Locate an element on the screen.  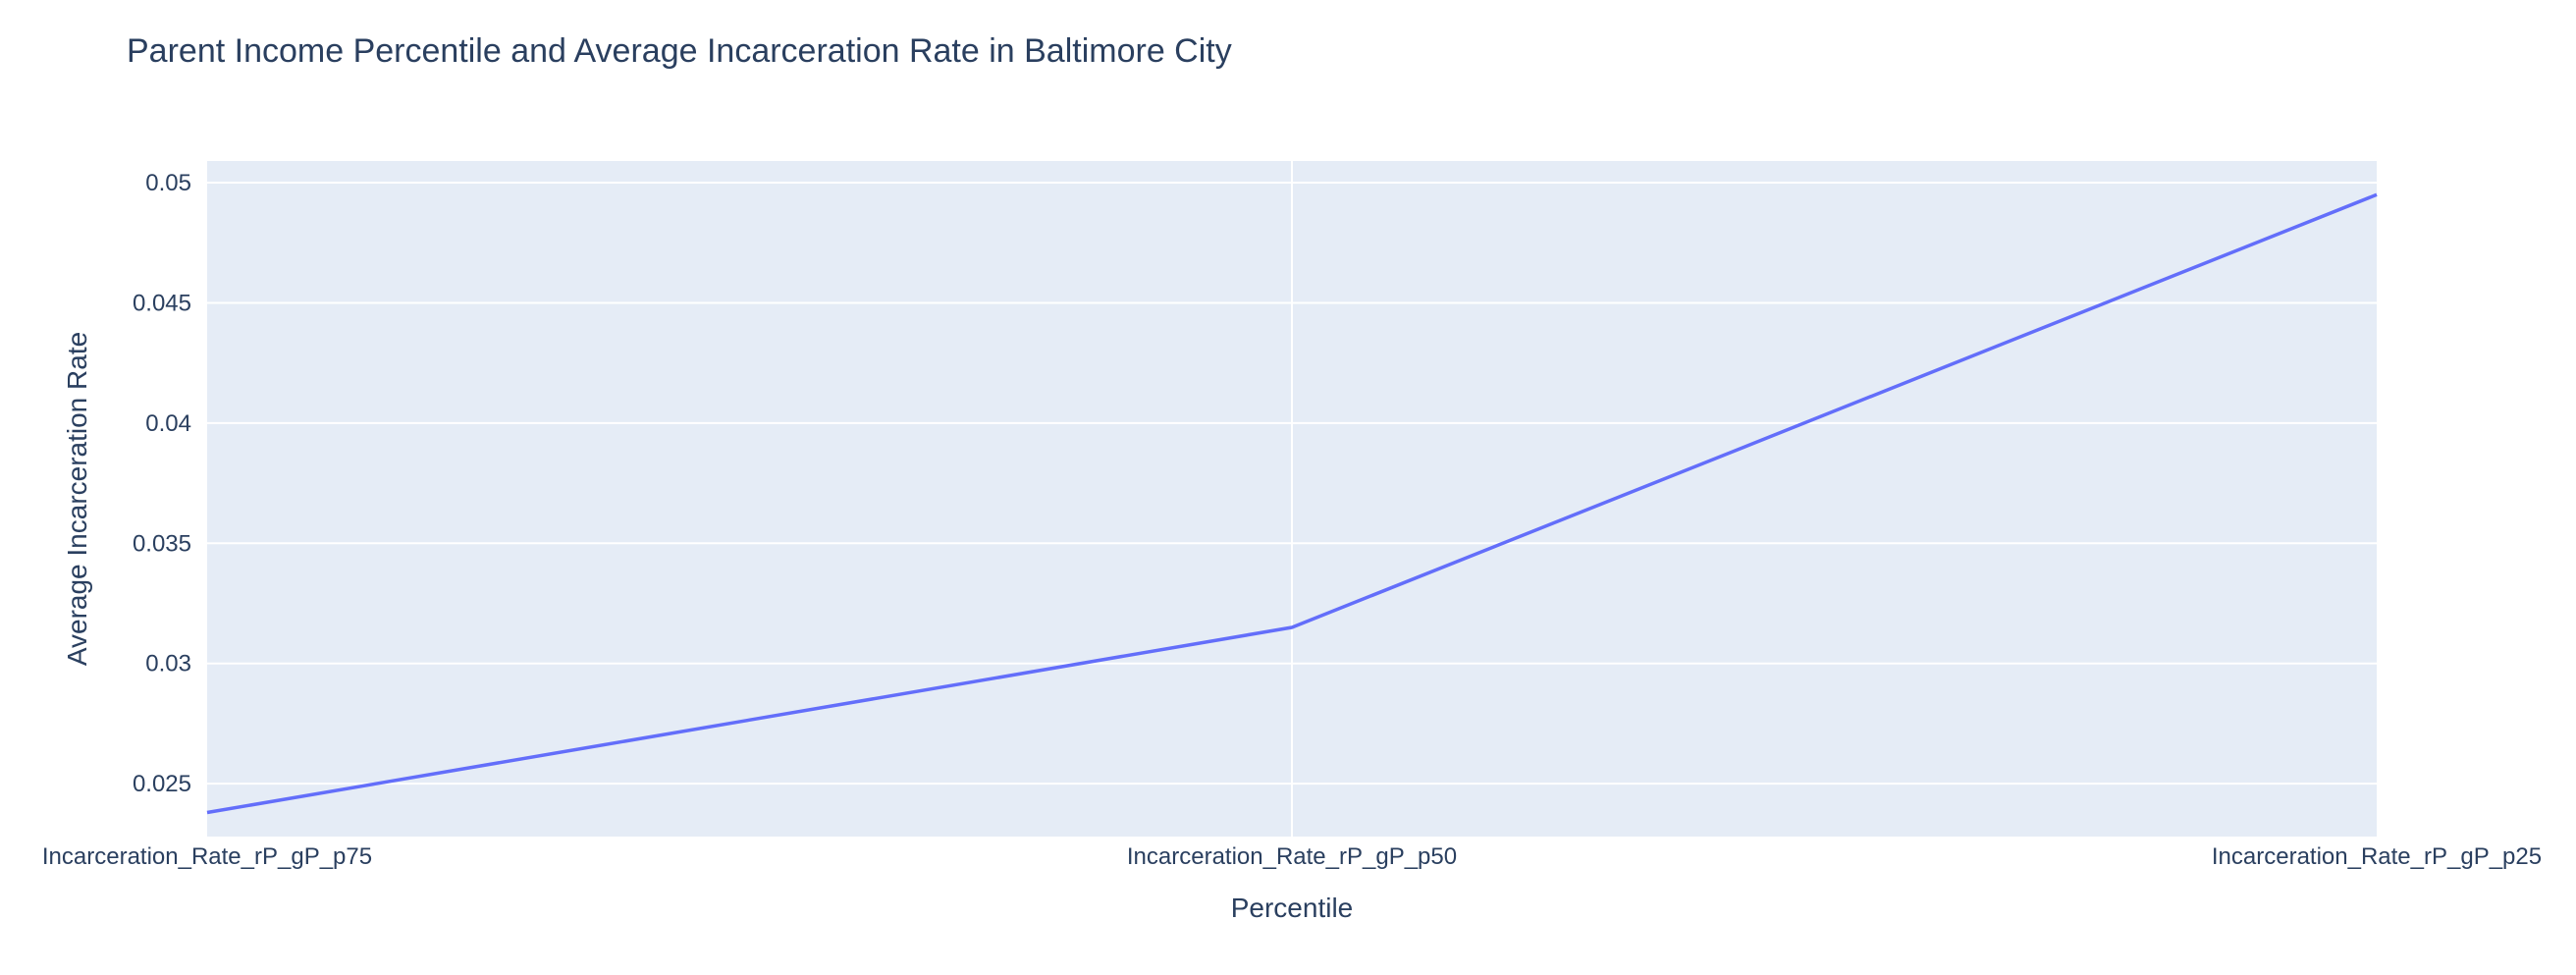
x-axis-title: Percentile is located at coordinates (1292, 908).